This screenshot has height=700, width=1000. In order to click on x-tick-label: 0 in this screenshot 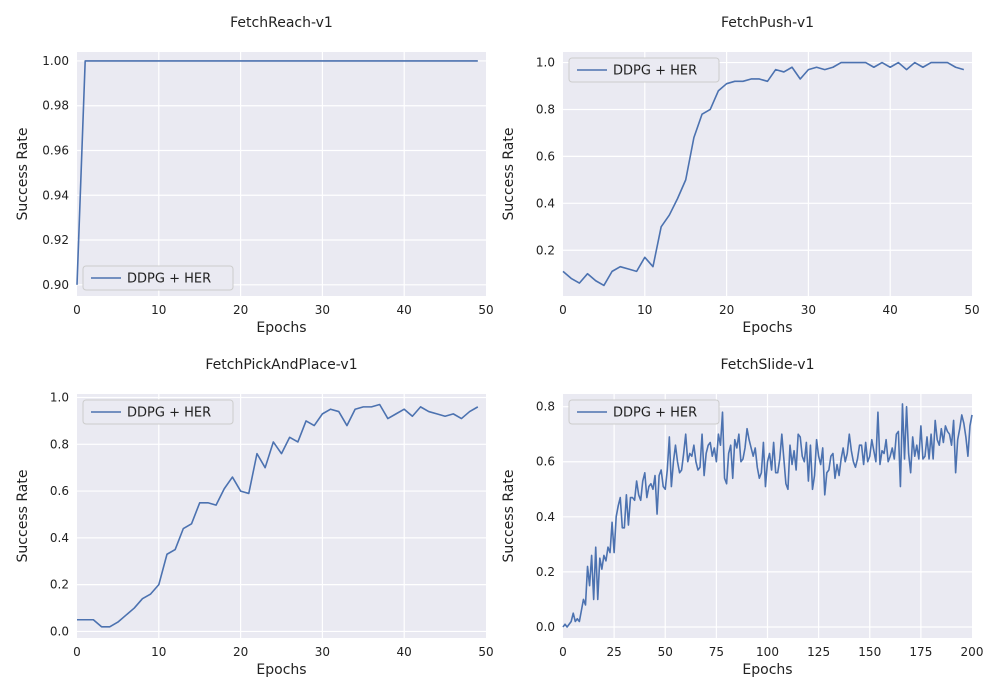, I will do `click(77, 310)`.